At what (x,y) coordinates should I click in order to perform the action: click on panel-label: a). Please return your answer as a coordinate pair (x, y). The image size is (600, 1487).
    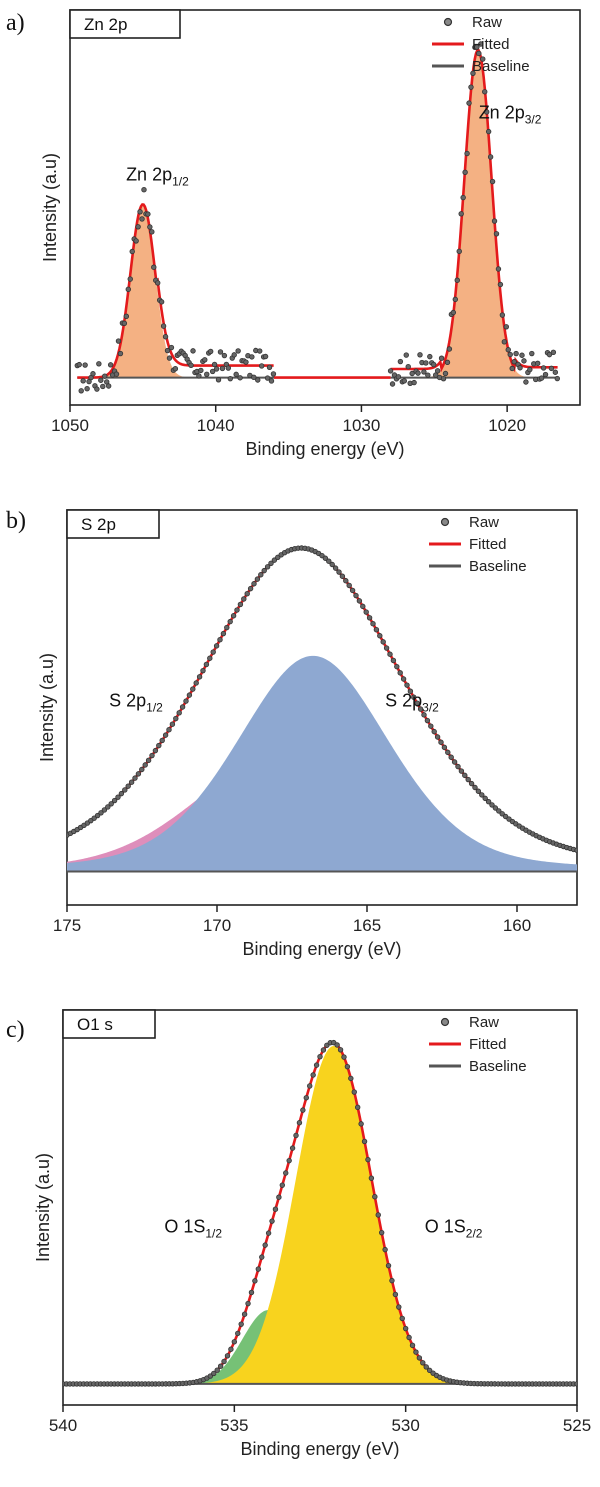
    Looking at the image, I should click on (15, 23).